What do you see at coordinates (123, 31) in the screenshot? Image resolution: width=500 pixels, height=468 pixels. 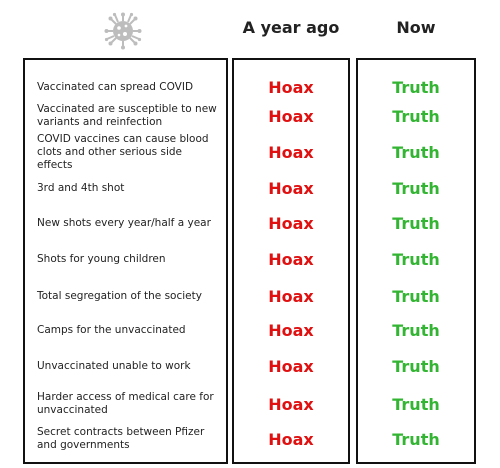 I see `virus-icon` at bounding box center [123, 31].